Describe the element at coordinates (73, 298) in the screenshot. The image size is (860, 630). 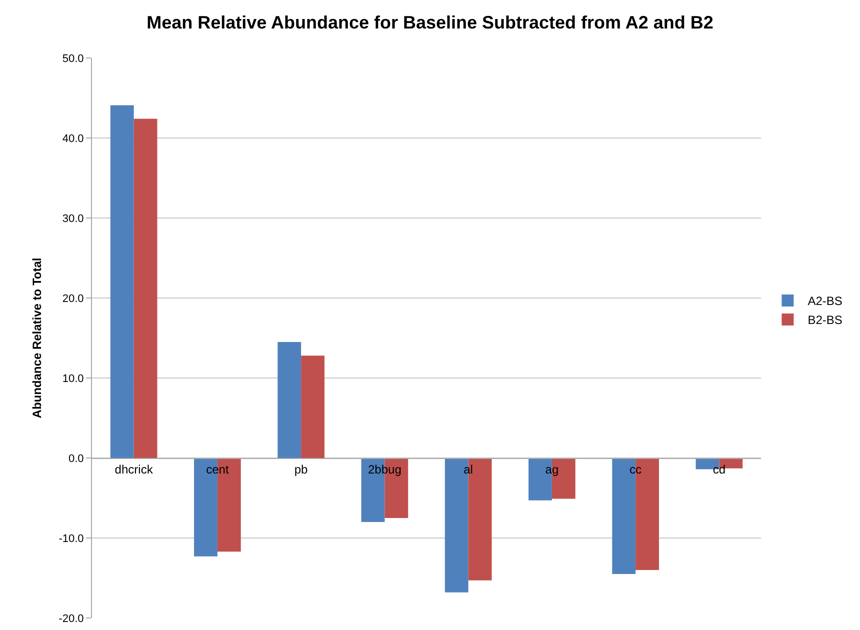
I see `y-tick-label: 20.0` at that location.